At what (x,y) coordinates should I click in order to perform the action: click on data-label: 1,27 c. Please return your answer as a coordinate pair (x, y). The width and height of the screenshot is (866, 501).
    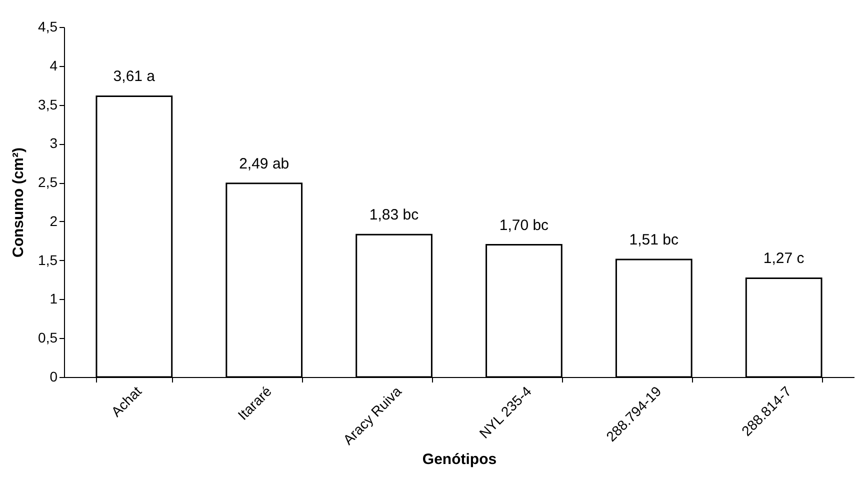
    Looking at the image, I should click on (784, 259).